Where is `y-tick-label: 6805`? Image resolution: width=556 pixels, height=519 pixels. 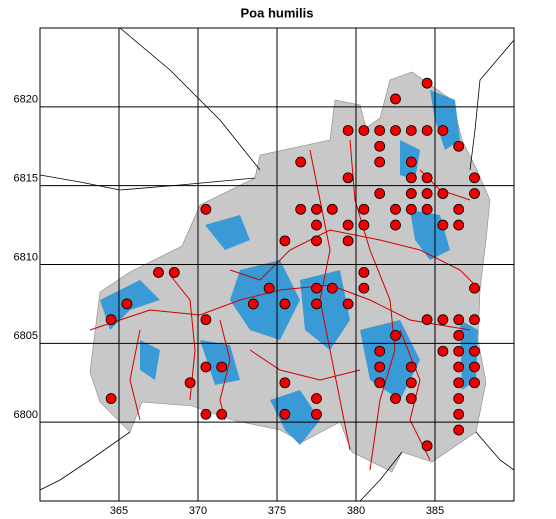 y-tick-label: 6805 is located at coordinates (26, 336).